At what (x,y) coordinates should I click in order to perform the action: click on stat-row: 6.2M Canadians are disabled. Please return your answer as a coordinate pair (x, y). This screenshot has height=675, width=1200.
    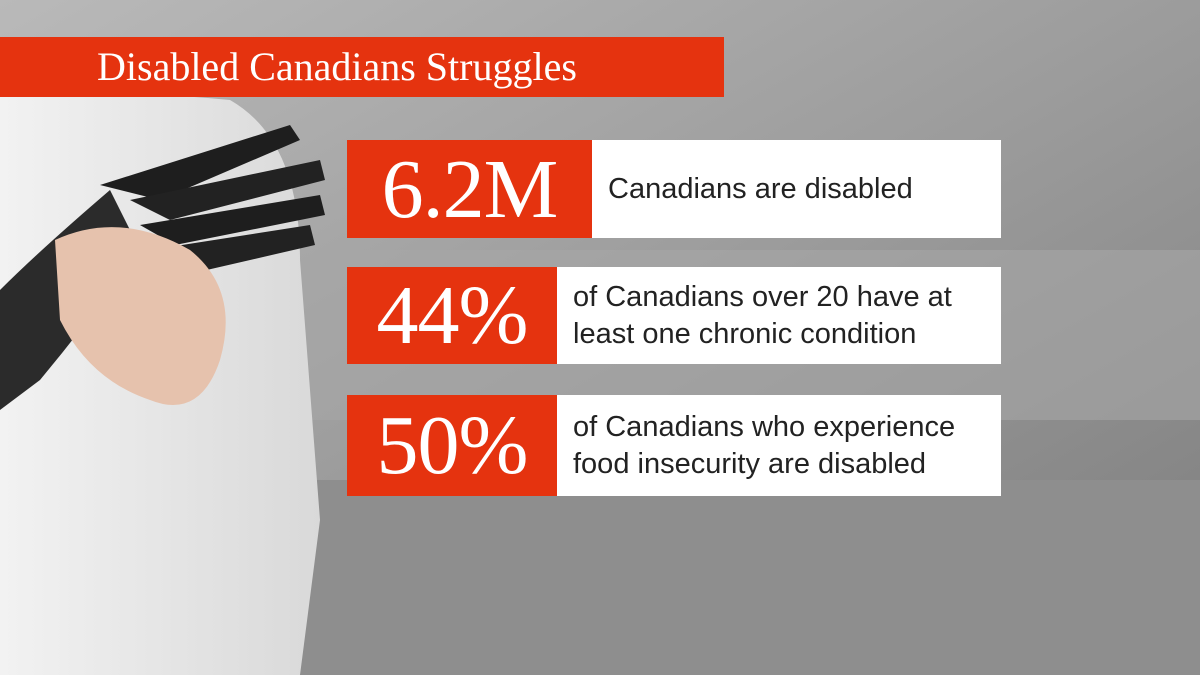
    Looking at the image, I should click on (674, 189).